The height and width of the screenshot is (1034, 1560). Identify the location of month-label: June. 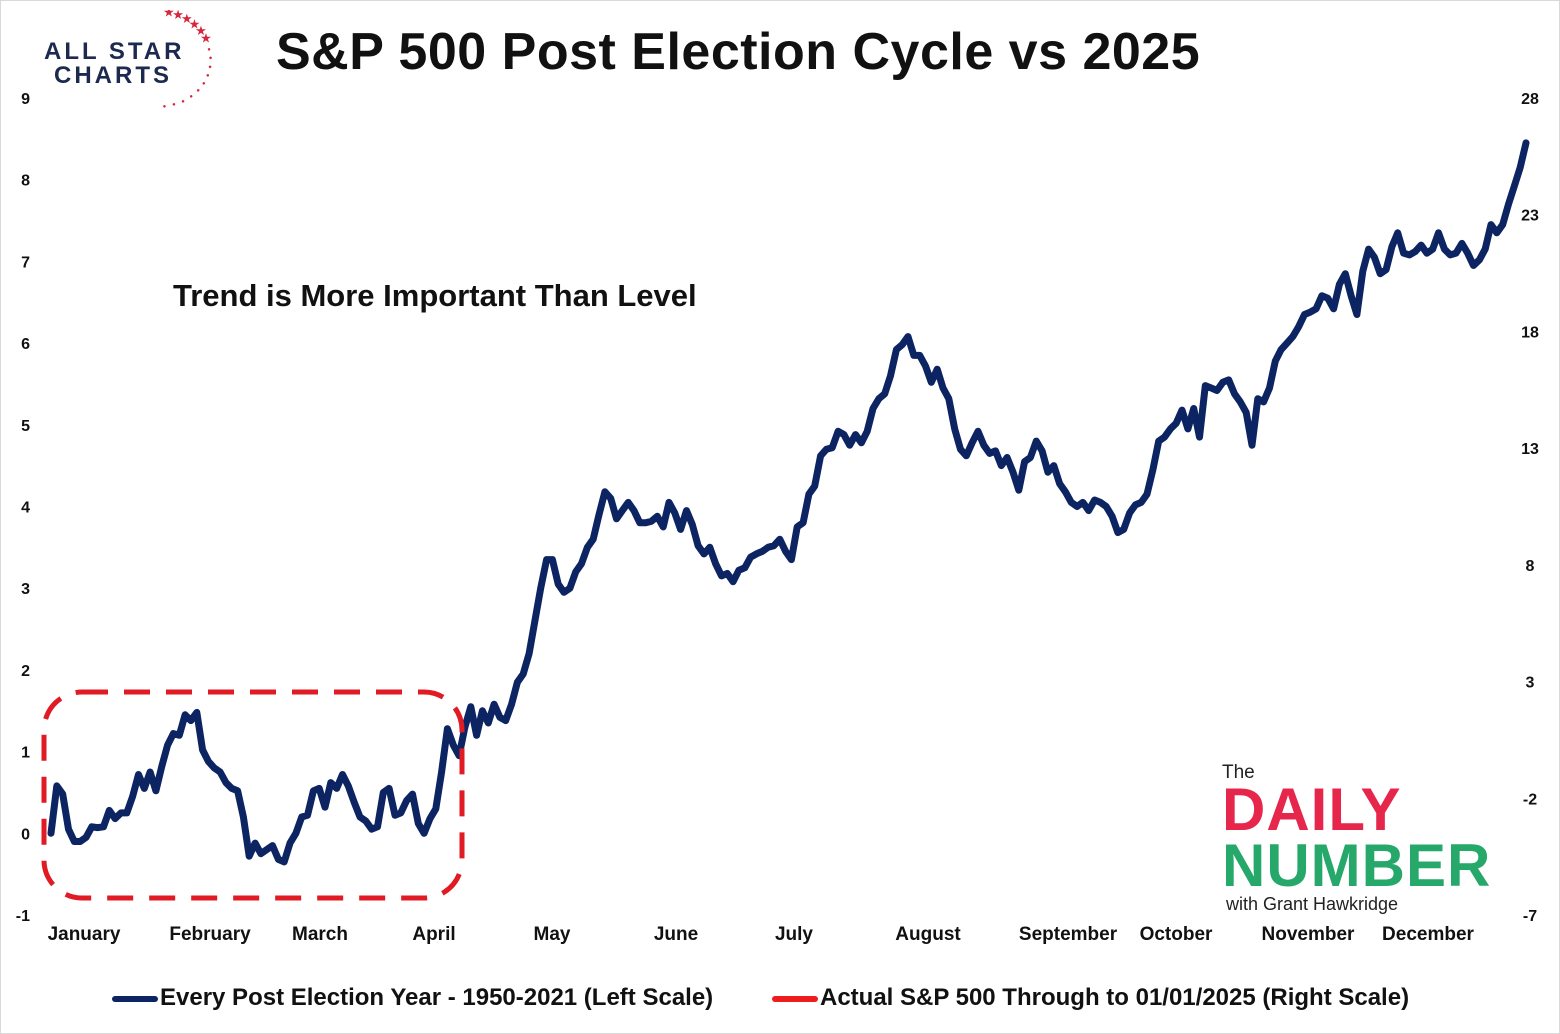
(676, 934).